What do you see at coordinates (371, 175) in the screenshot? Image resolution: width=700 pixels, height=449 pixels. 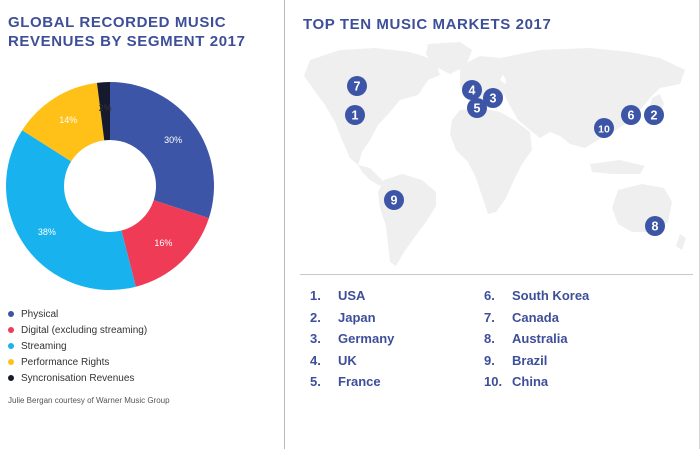 I see `central-america-shape` at bounding box center [371, 175].